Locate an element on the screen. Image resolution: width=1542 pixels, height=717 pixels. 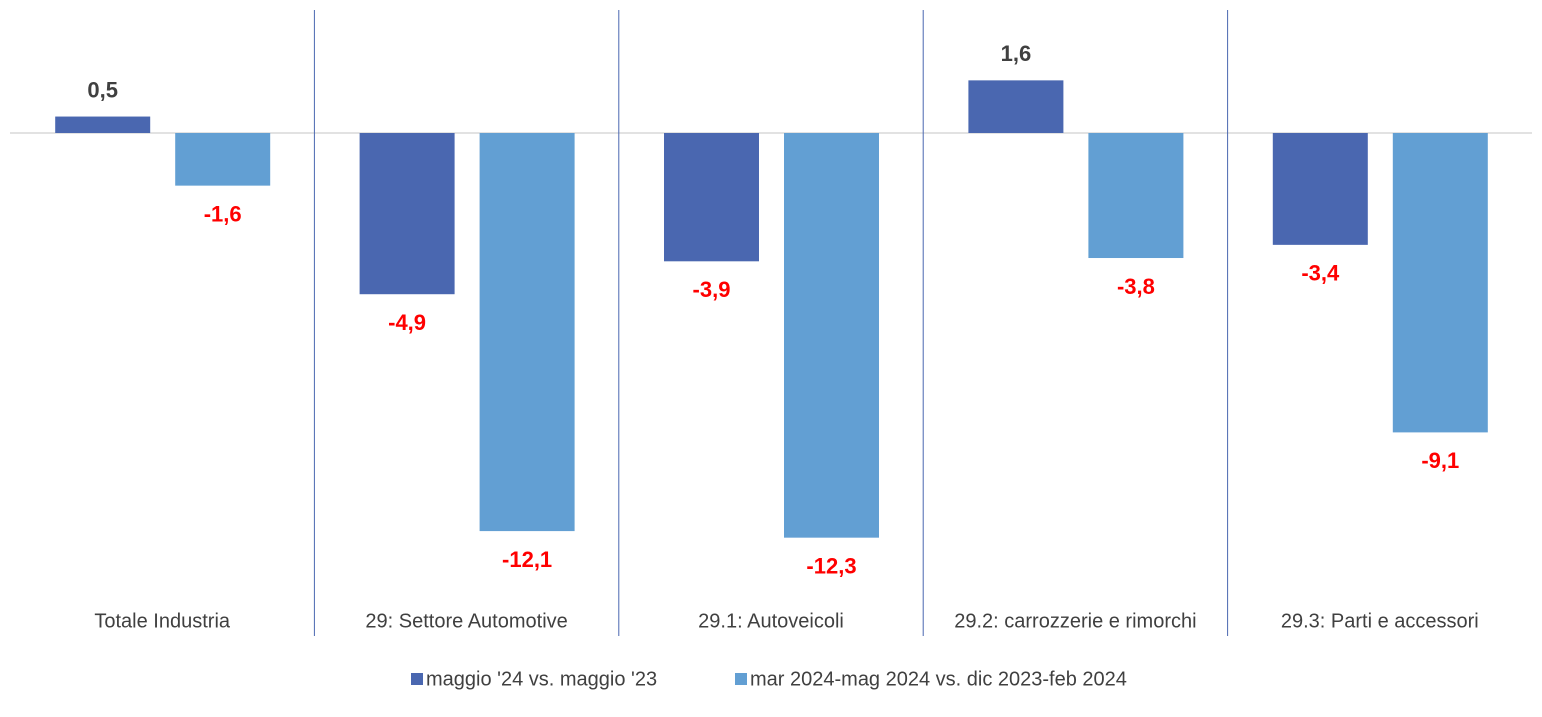
value-label: 0,5 is located at coordinates (102, 89).